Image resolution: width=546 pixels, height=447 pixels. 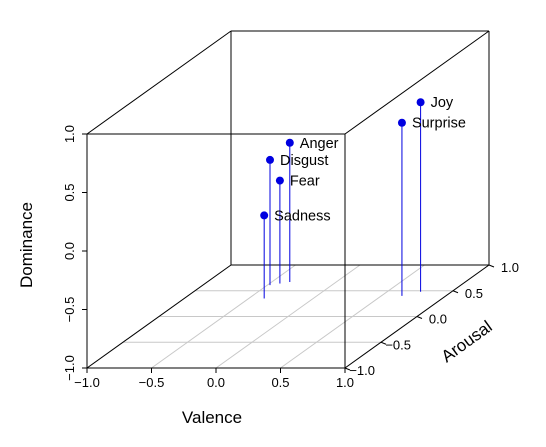 What do you see at coordinates (270, 159) in the screenshot?
I see `point-disgust` at bounding box center [270, 159].